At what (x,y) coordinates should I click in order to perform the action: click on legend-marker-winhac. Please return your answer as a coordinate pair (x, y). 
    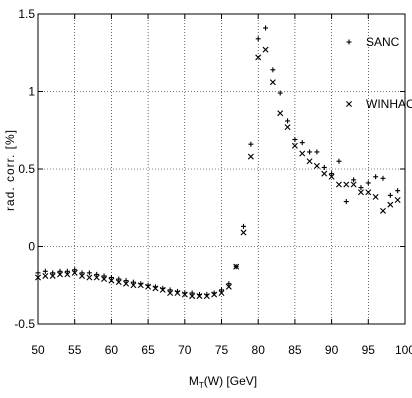
    Looking at the image, I should click on (349, 104).